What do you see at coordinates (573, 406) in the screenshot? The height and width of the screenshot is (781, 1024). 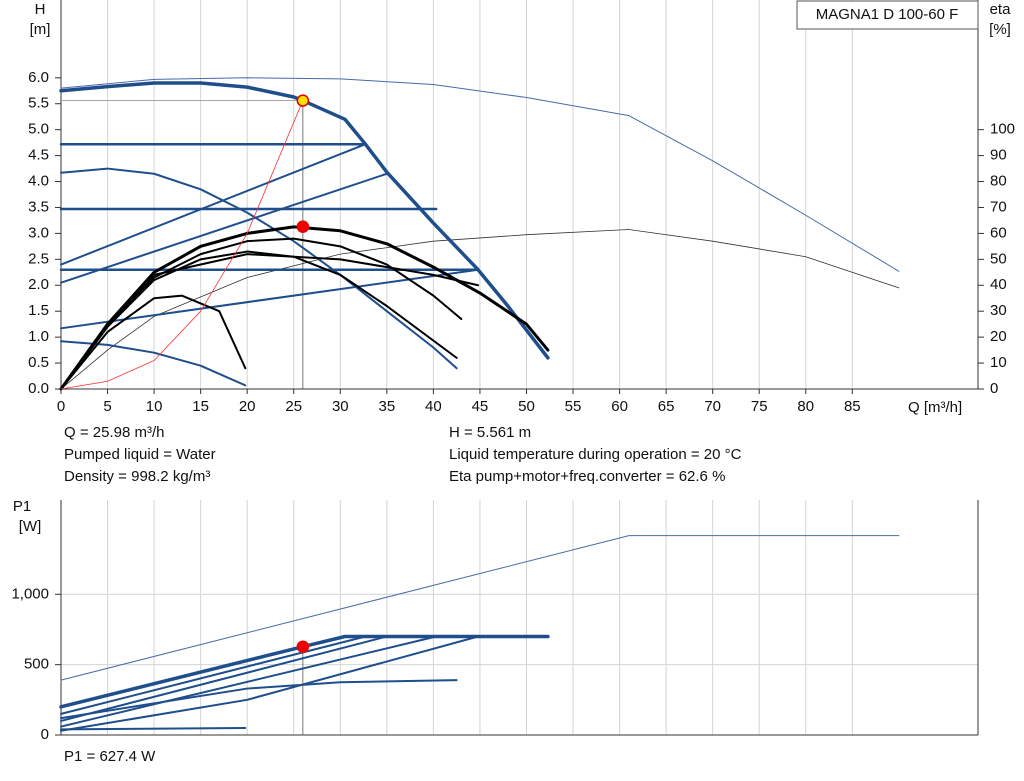 I see `x-tick-label: 55` at bounding box center [573, 406].